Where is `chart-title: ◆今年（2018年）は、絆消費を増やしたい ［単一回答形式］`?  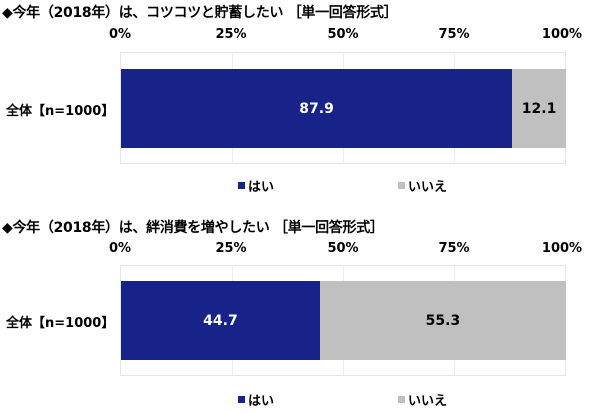 chart-title: ◆今年（2018年）は、絆消費を増やしたい ［単一回答形式］ is located at coordinates (193, 228).